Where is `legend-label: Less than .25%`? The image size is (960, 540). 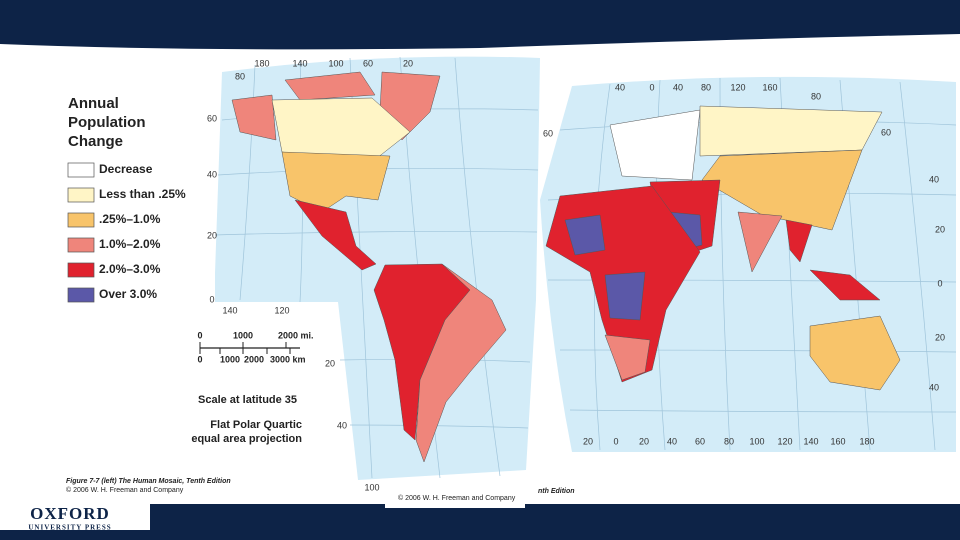
legend-label: Less than .25% is located at coordinates (142, 194).